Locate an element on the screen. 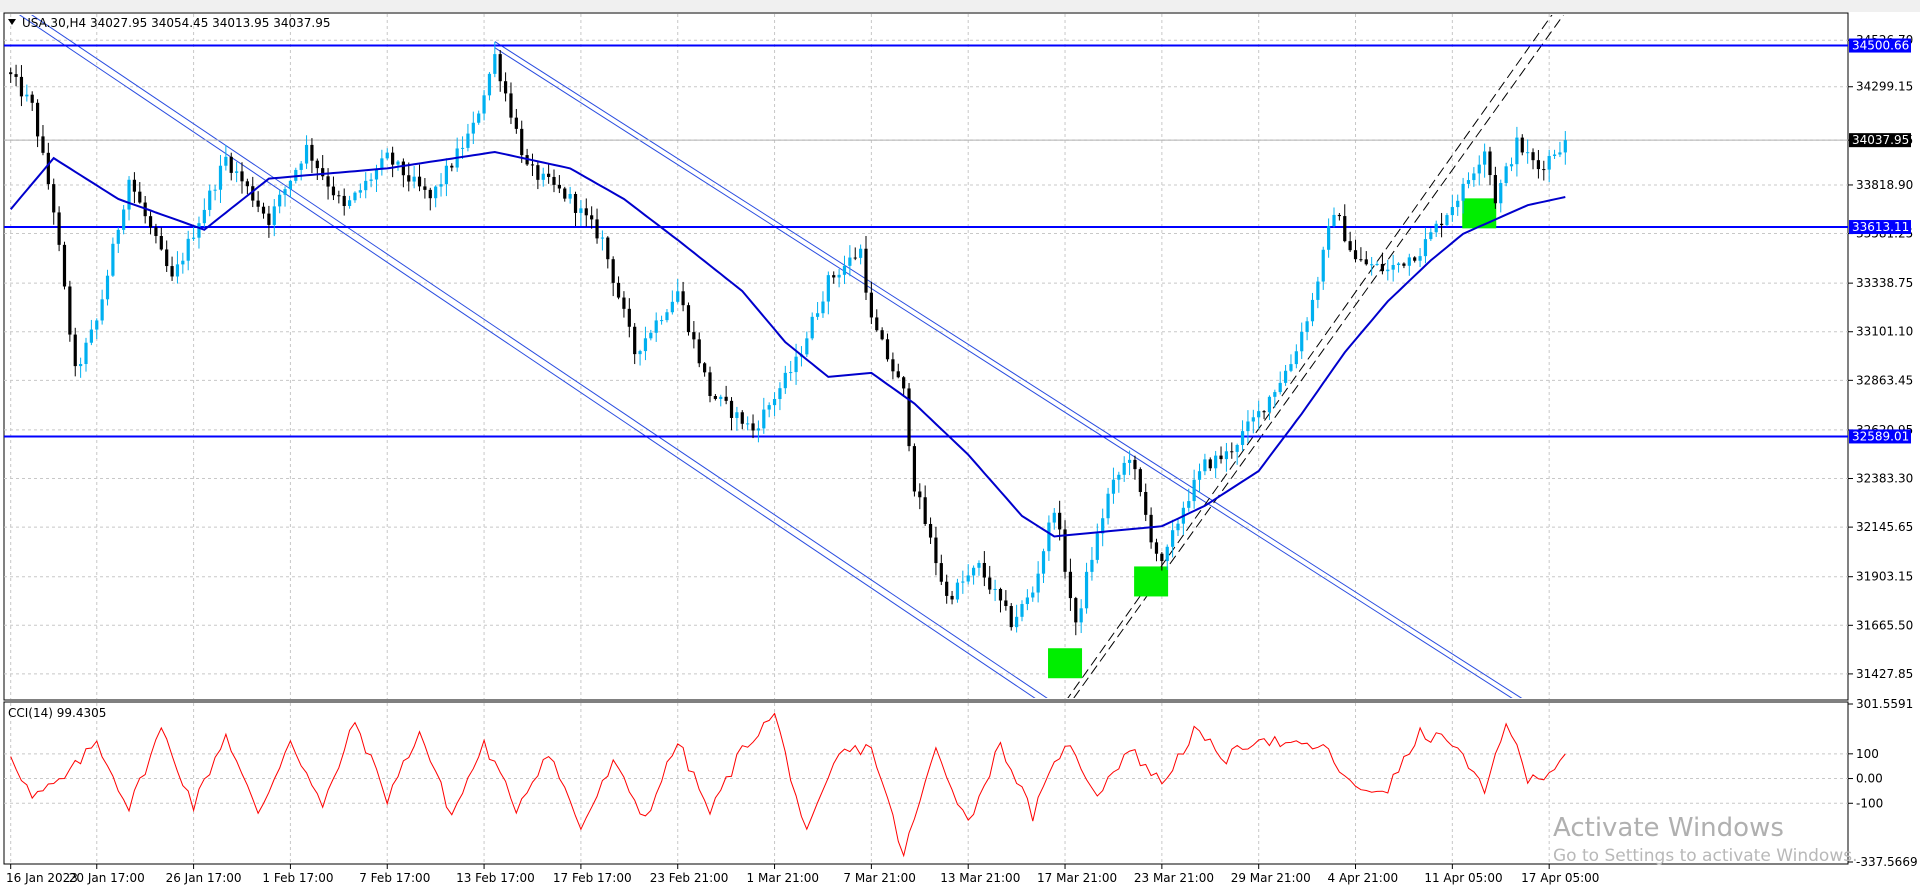  signal-markers is located at coordinates (1272, 438).